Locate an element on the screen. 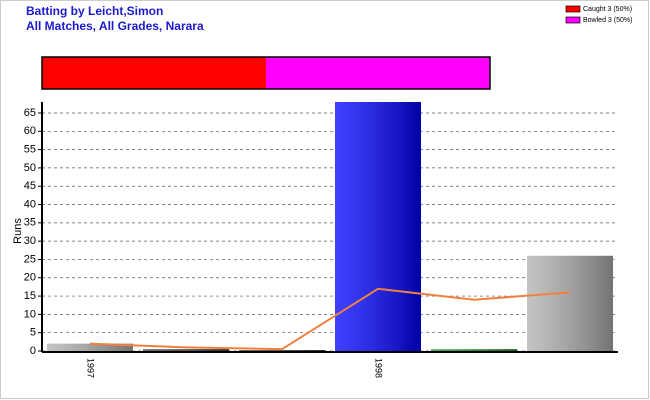  y-tick-label: 25 is located at coordinates (30, 259).